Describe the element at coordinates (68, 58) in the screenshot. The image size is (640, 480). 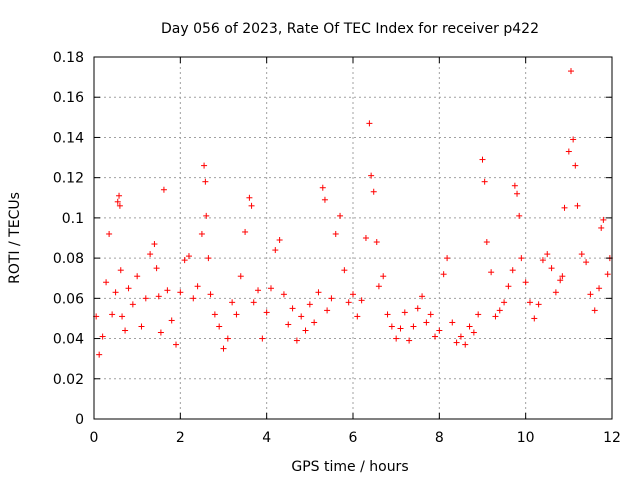
I see `y-tick-label: 0.18` at that location.